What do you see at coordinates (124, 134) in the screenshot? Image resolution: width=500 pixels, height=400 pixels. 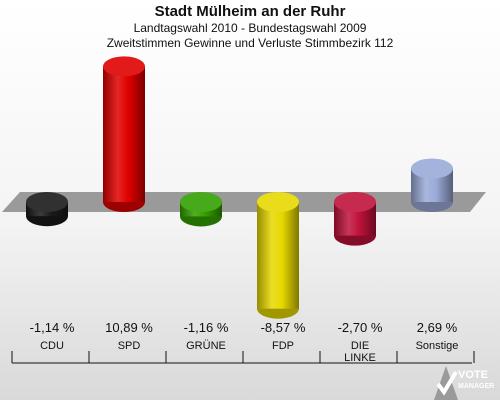 I see `bar-body-spd` at bounding box center [124, 134].